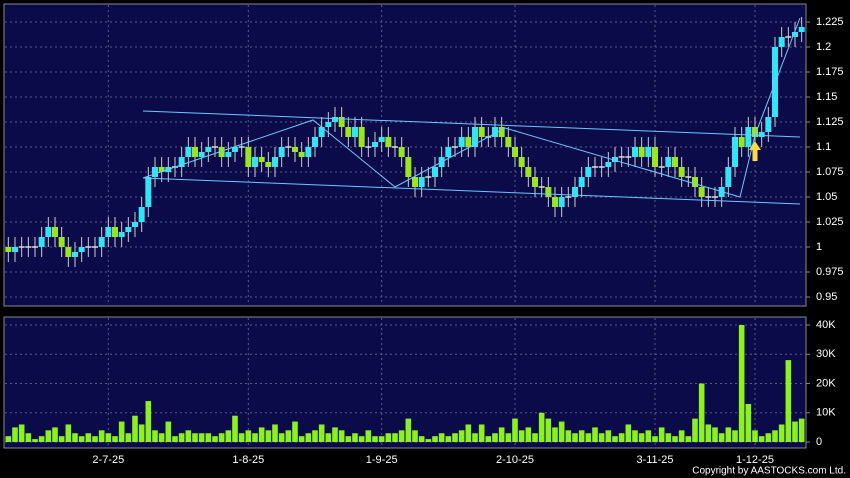  I want to click on x-tick-label: 2-7-25, so click(108, 460).